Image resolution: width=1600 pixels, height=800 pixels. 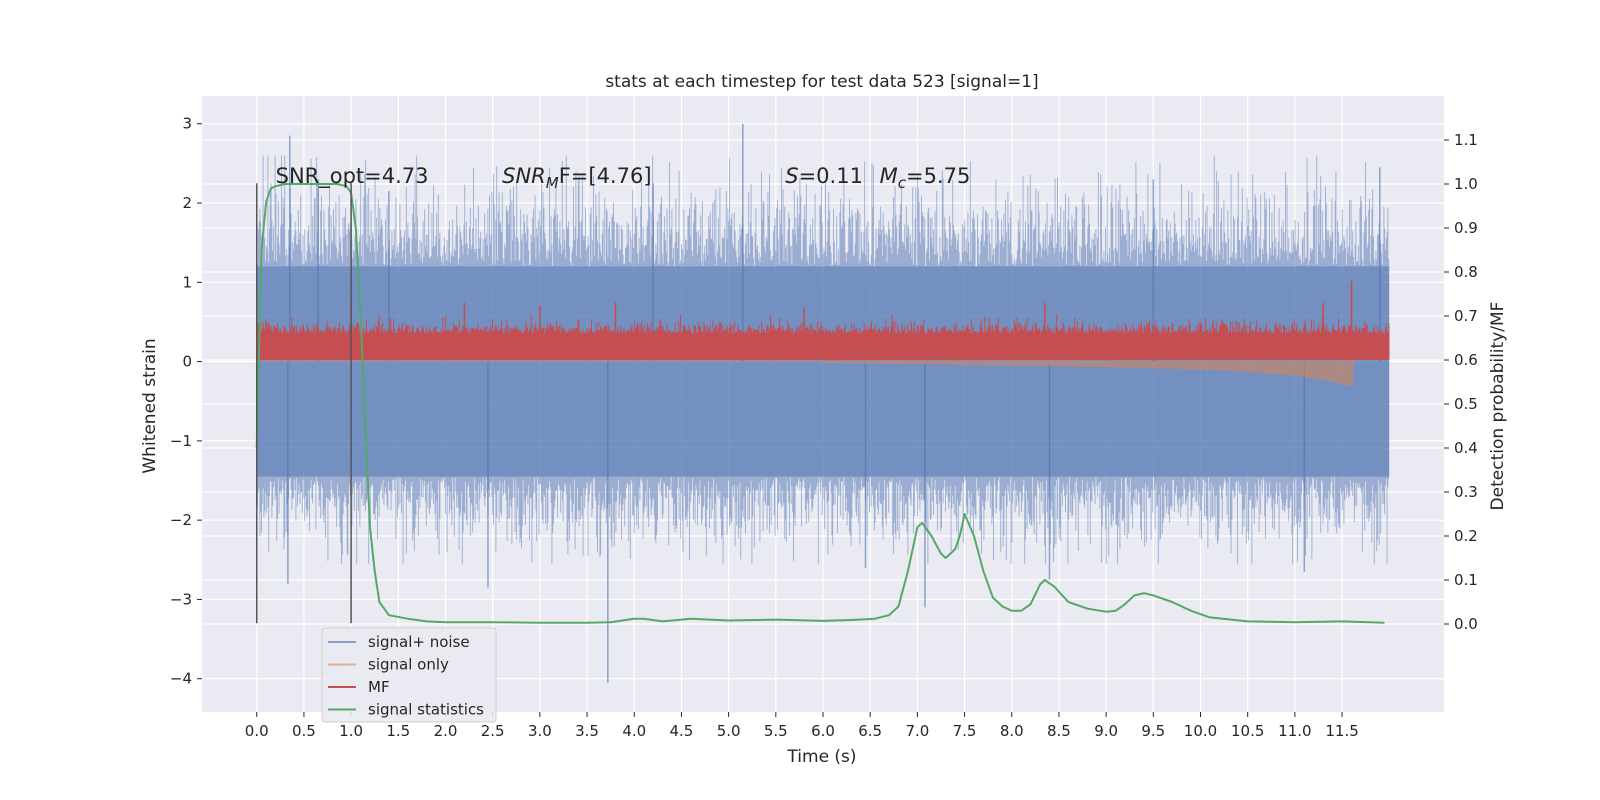 I want to click on y-tick-label: 2, so click(x=187, y=203).